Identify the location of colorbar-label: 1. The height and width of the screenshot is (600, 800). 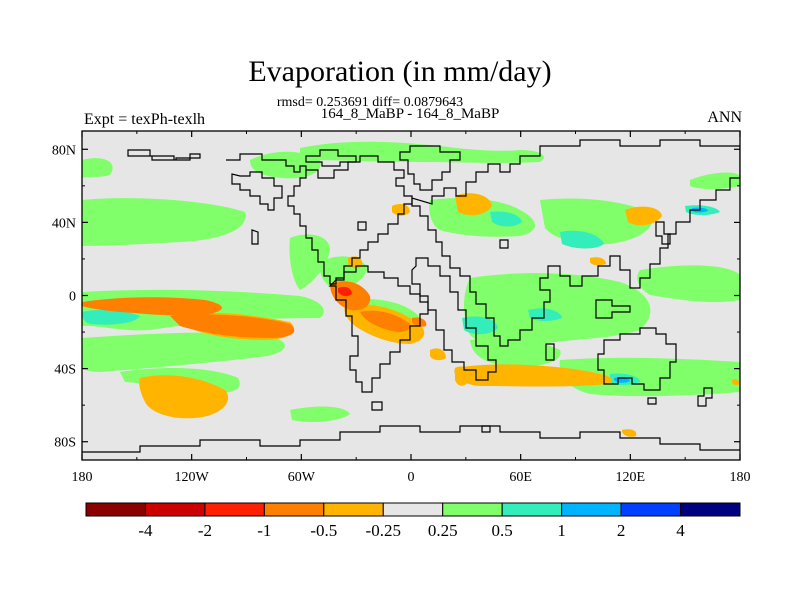
(561, 530).